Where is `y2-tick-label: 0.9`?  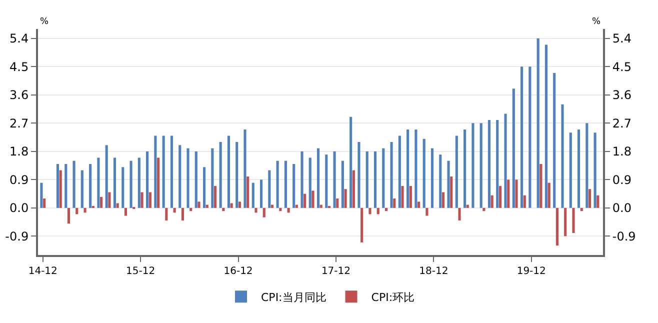 y2-tick-label: 0.9 is located at coordinates (622, 179).